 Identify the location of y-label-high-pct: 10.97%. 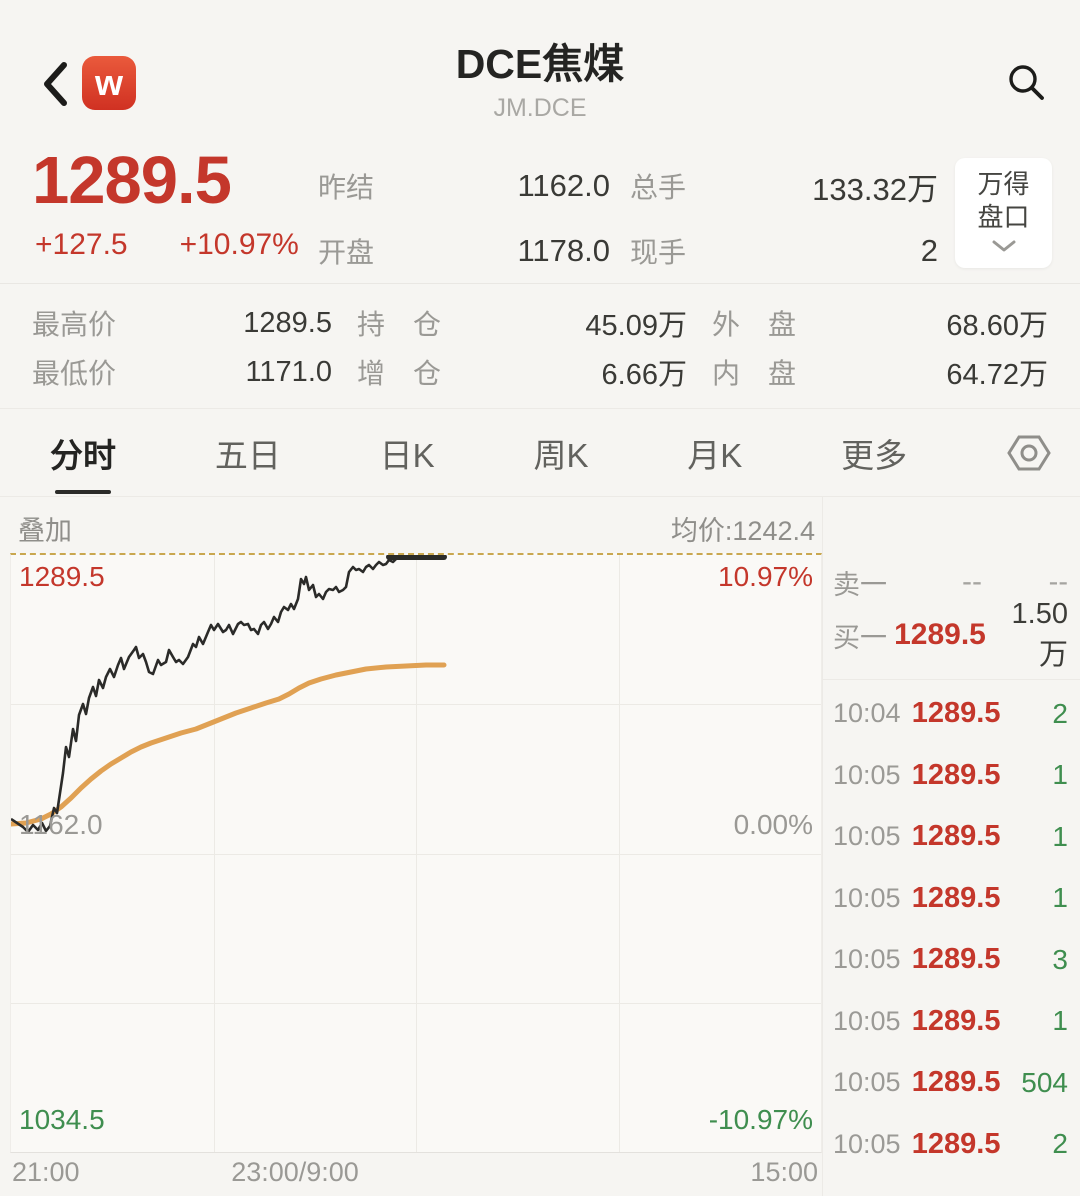
(765, 576).